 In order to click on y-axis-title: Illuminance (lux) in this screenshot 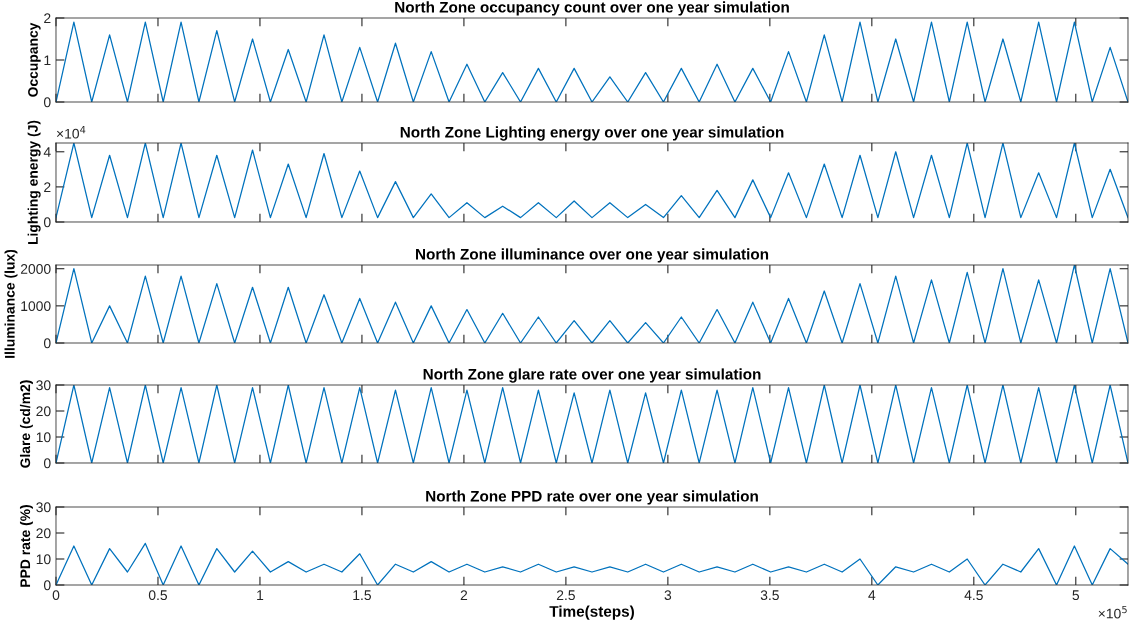, I will do `click(11, 303)`.